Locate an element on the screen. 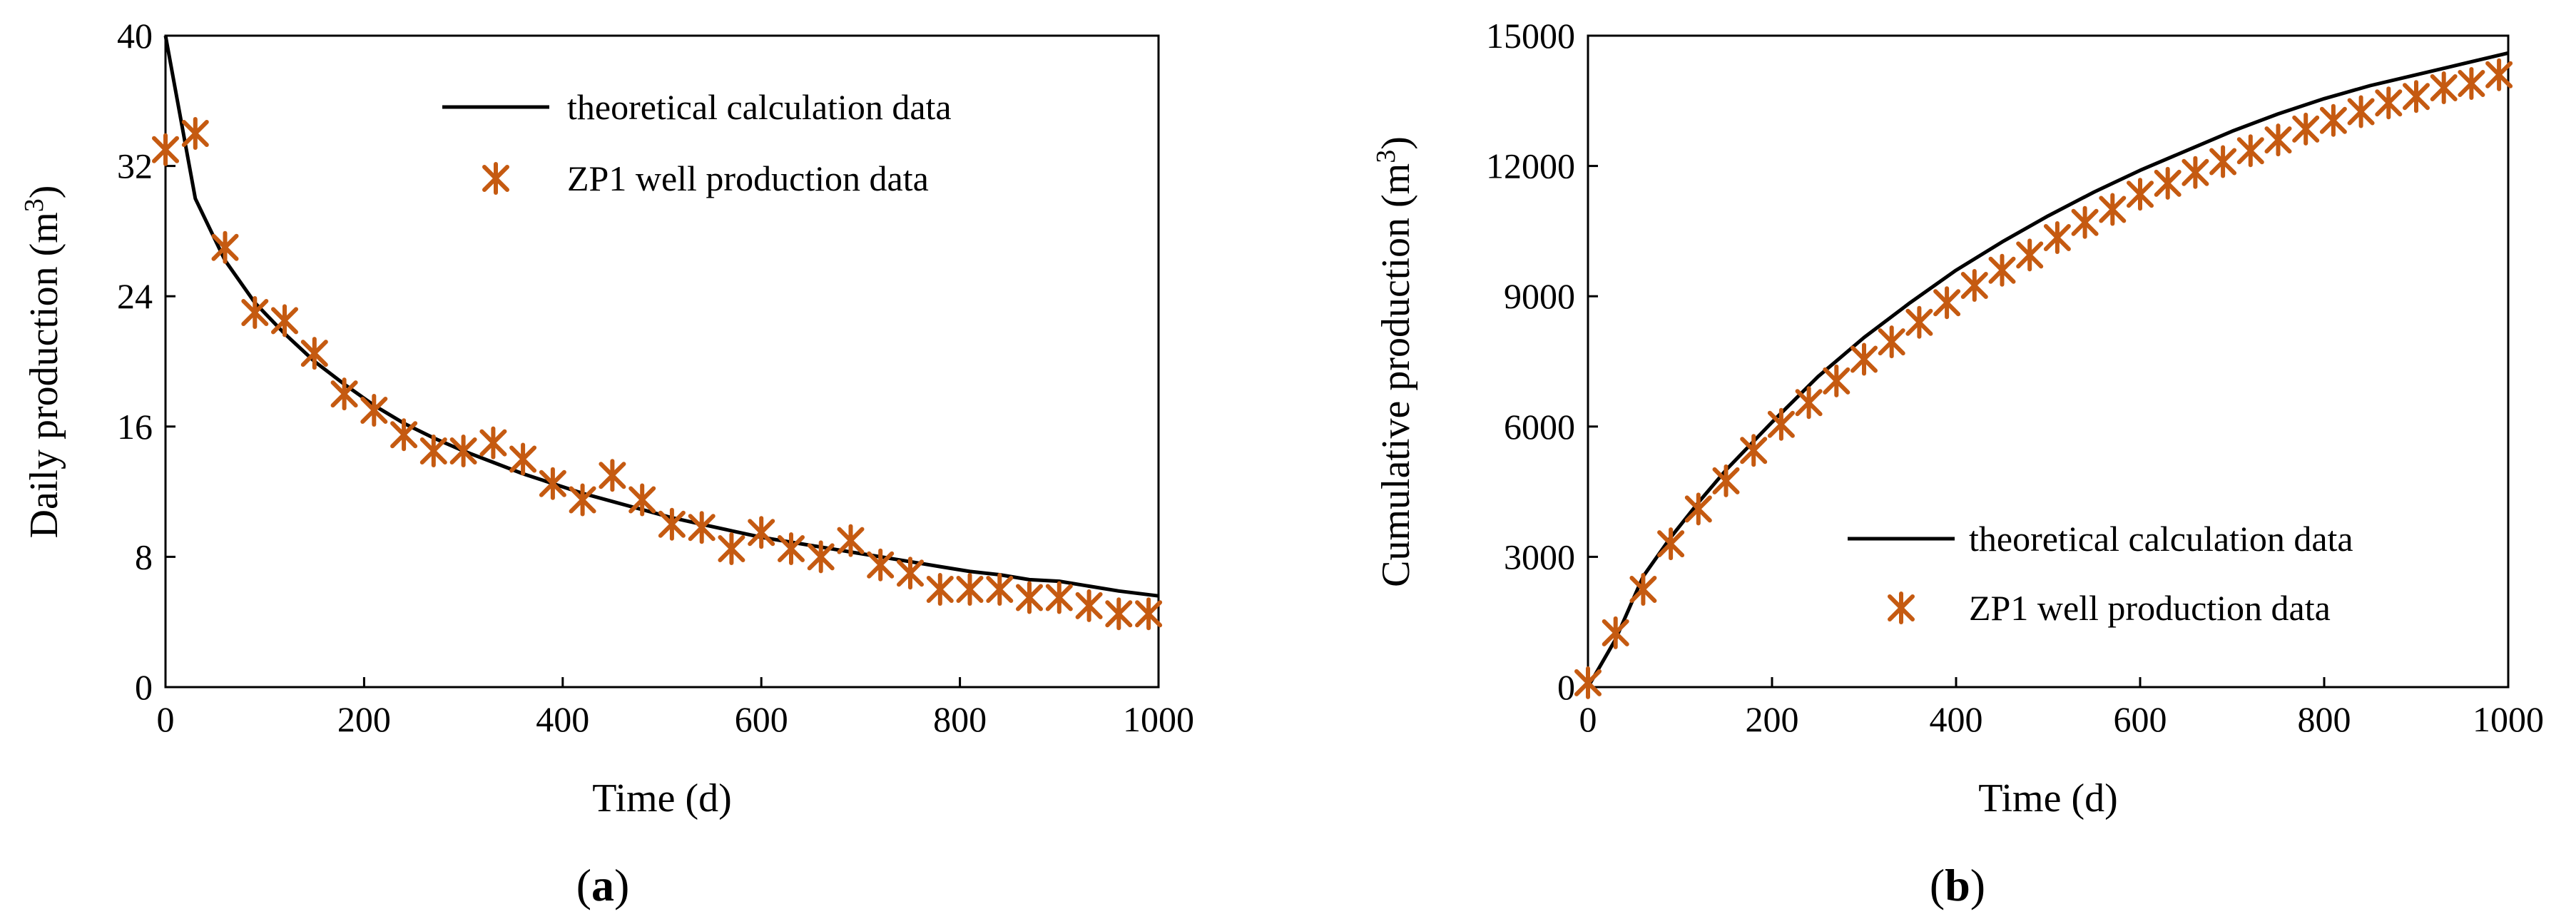  y-axis-label-a: Daily production (m3) is located at coordinates (42, 363).